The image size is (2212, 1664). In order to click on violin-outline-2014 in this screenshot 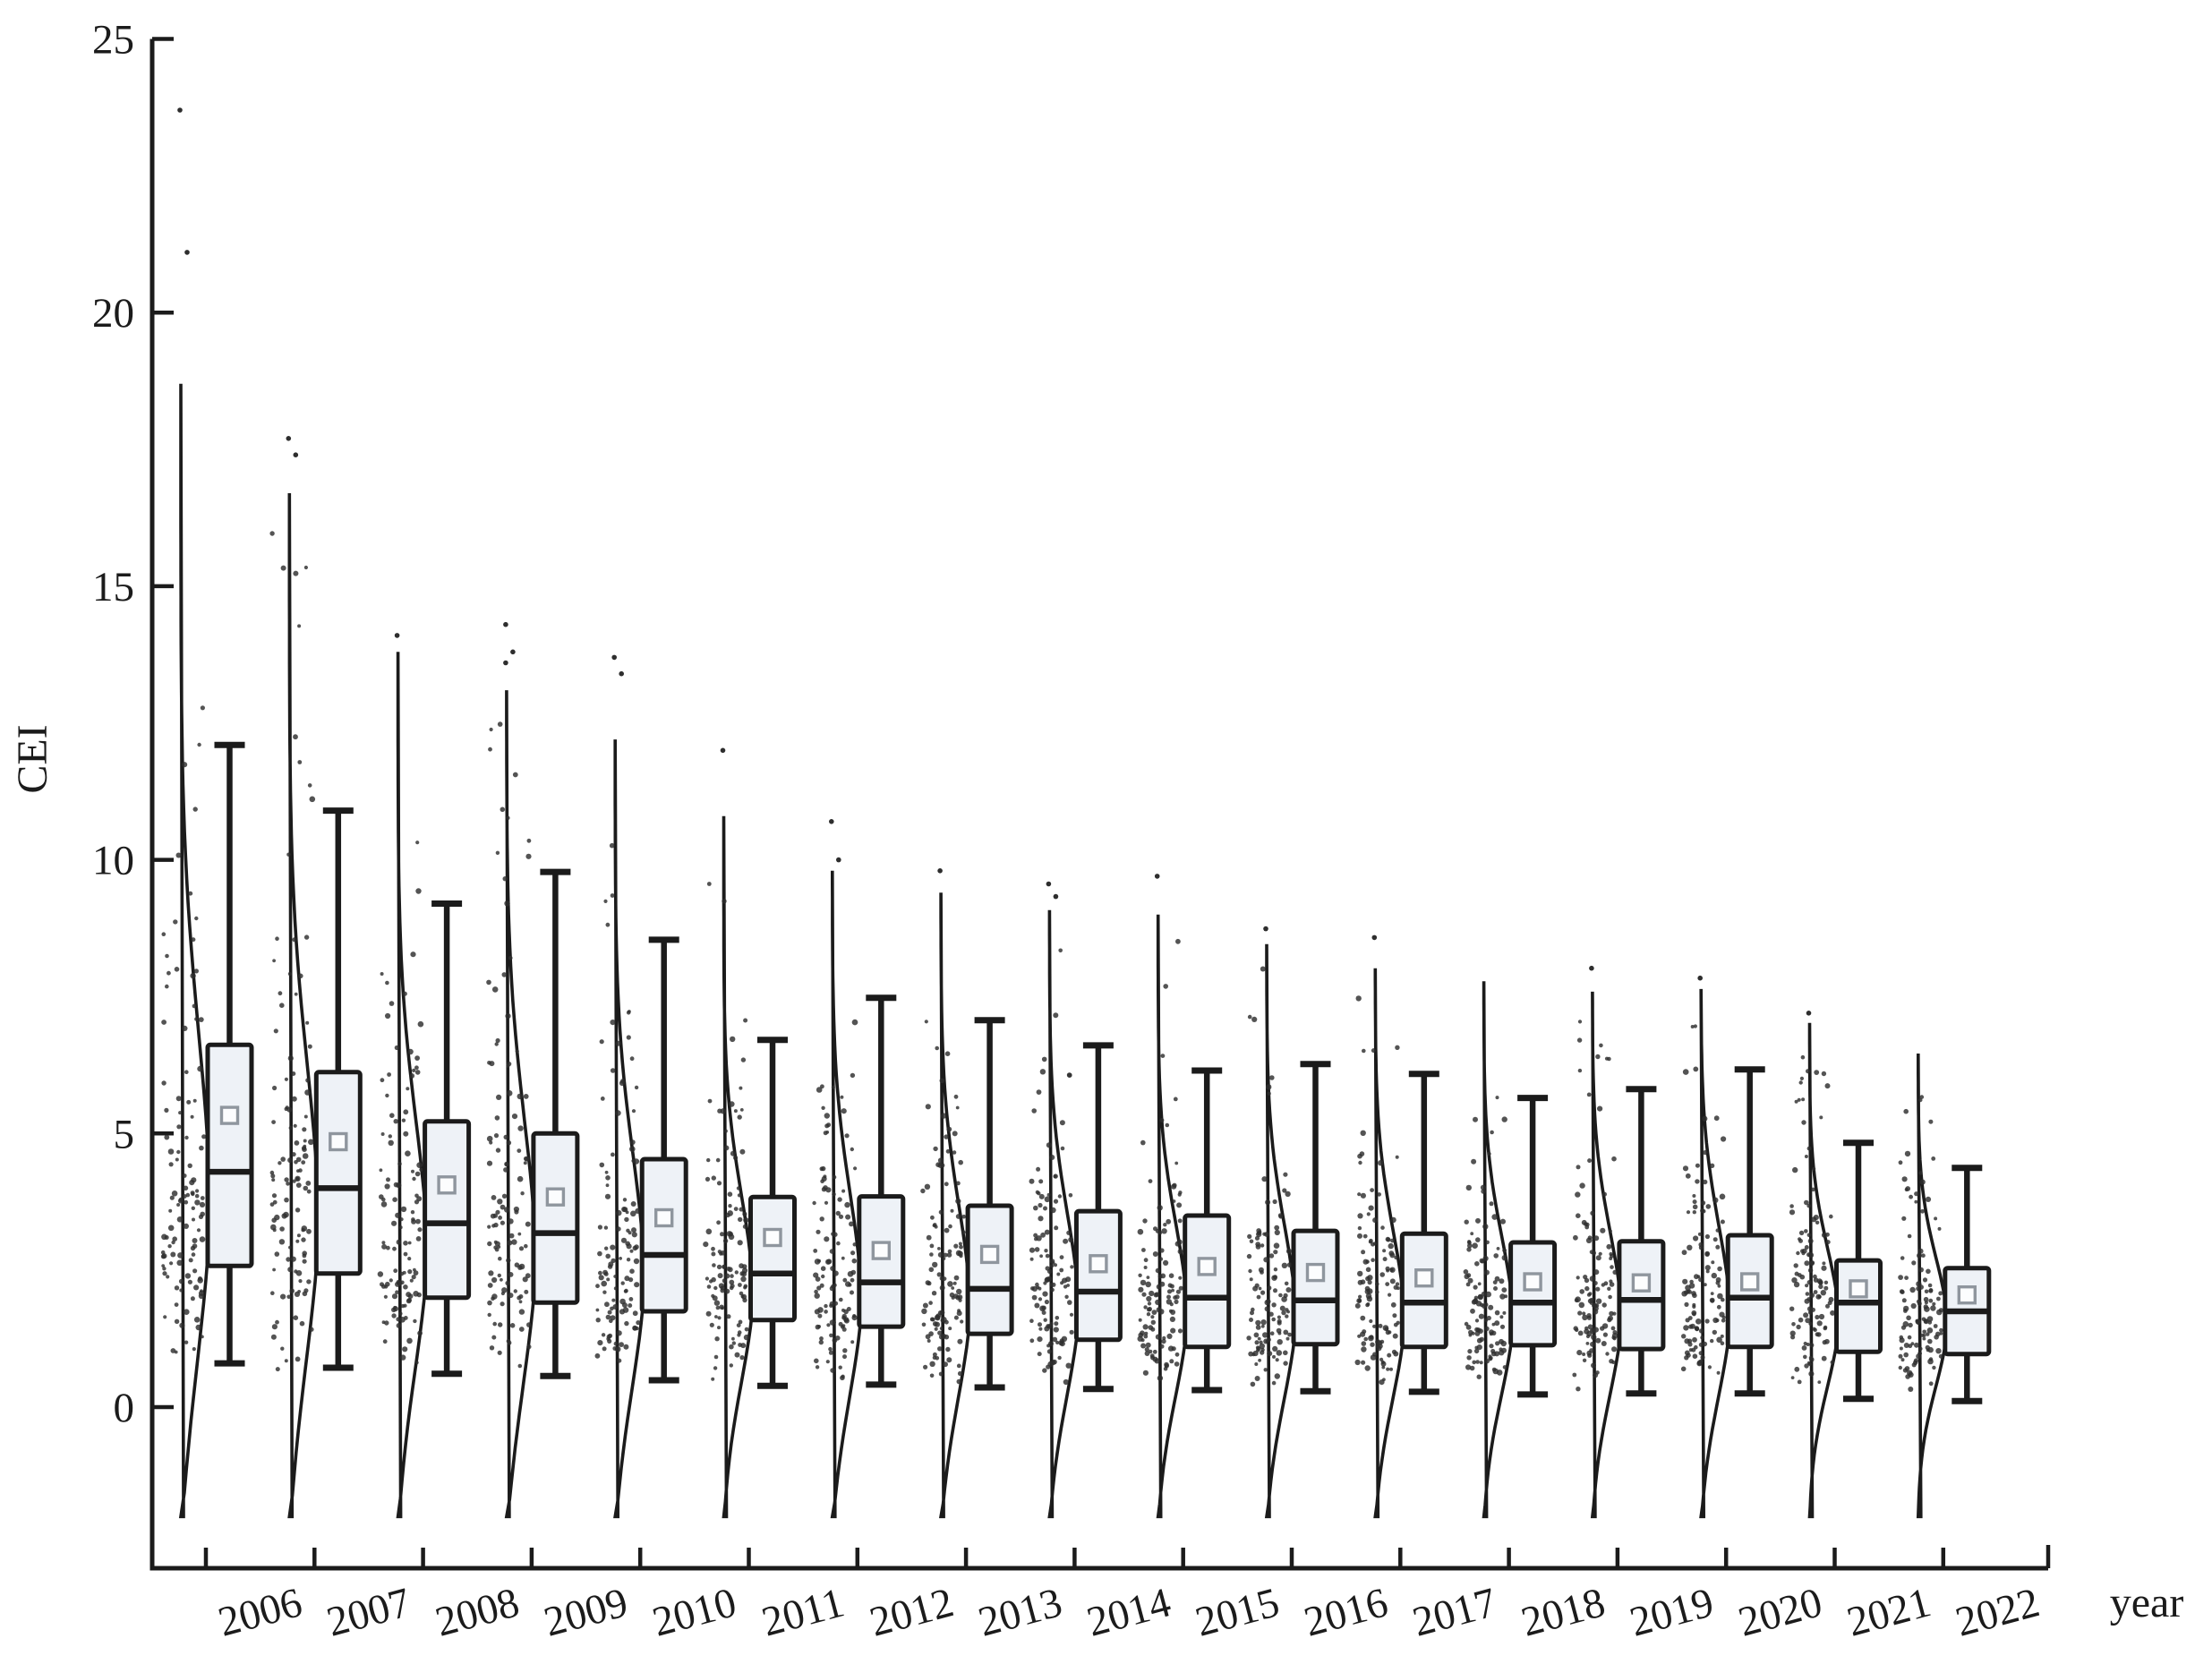, I will do `click(1064, 1214)`.